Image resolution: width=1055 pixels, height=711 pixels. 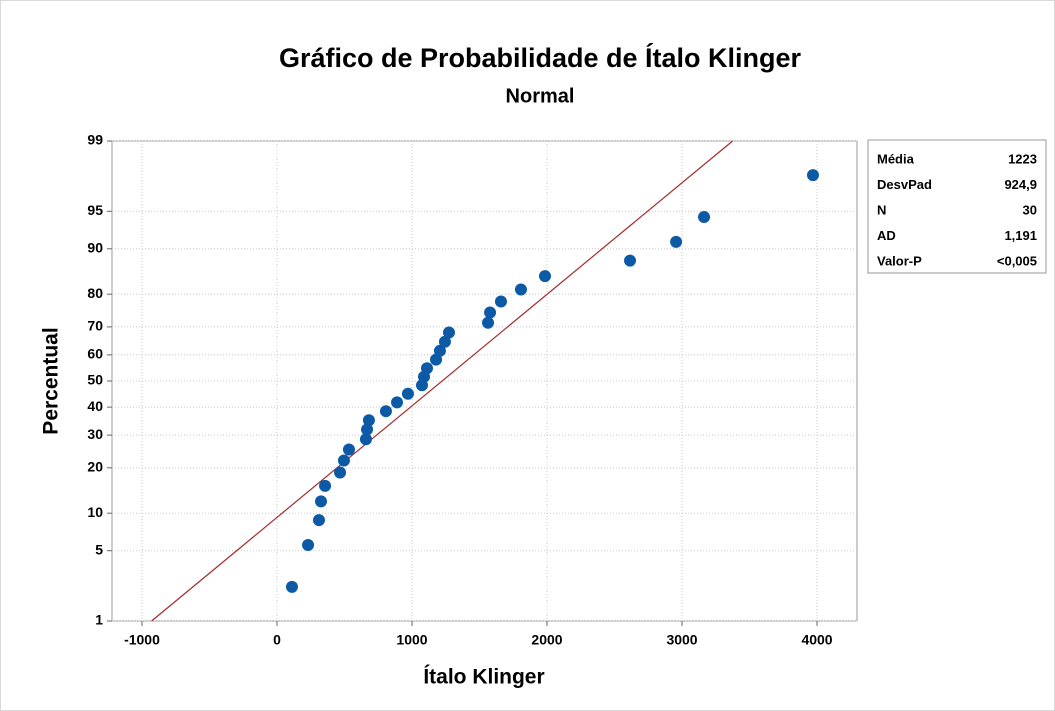 What do you see at coordinates (95, 467) in the screenshot?
I see `y-tick-label: 20` at bounding box center [95, 467].